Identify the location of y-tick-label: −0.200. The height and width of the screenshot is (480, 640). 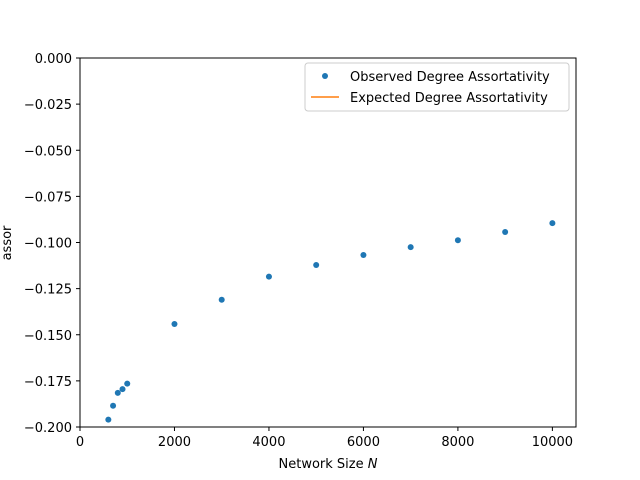
(48, 428).